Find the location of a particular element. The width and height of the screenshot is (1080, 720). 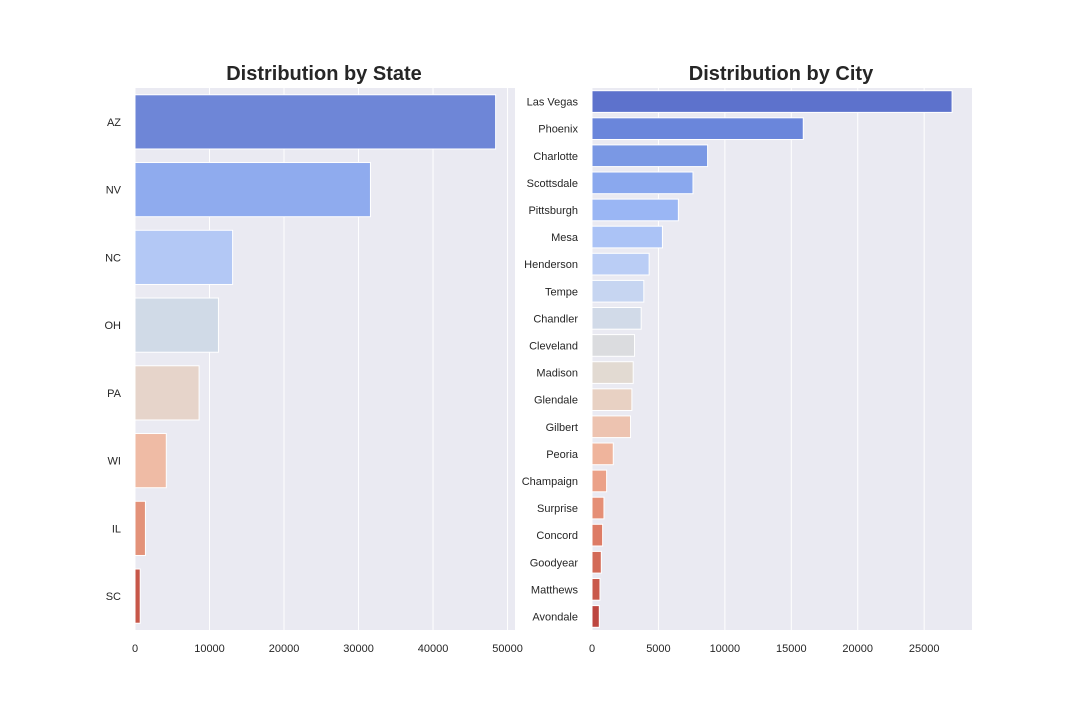

y-tick-label: Matthews is located at coordinates (555, 590).